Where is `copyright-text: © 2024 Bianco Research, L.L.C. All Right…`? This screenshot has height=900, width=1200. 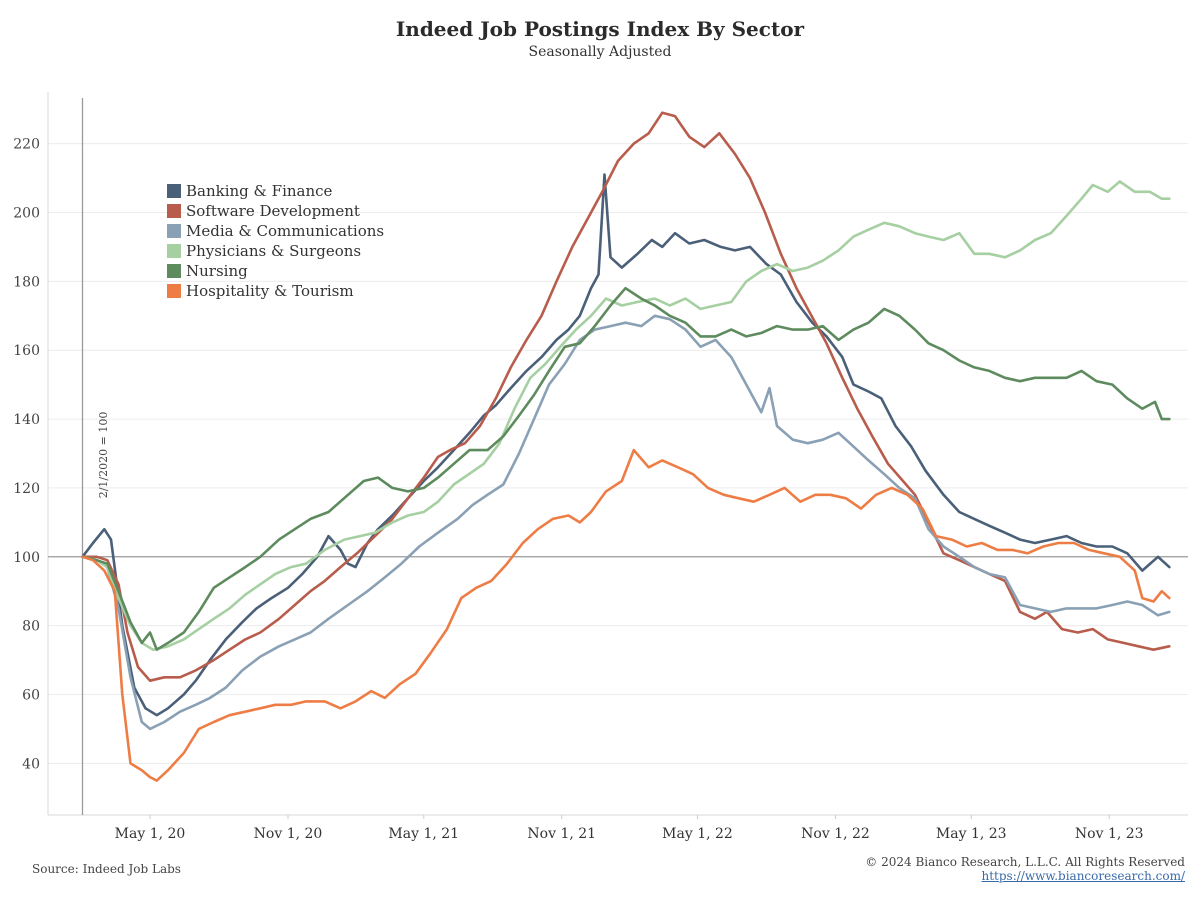
copyright-text: © 2024 Bianco Research, L.L.C. All Right… is located at coordinates (1025, 862).